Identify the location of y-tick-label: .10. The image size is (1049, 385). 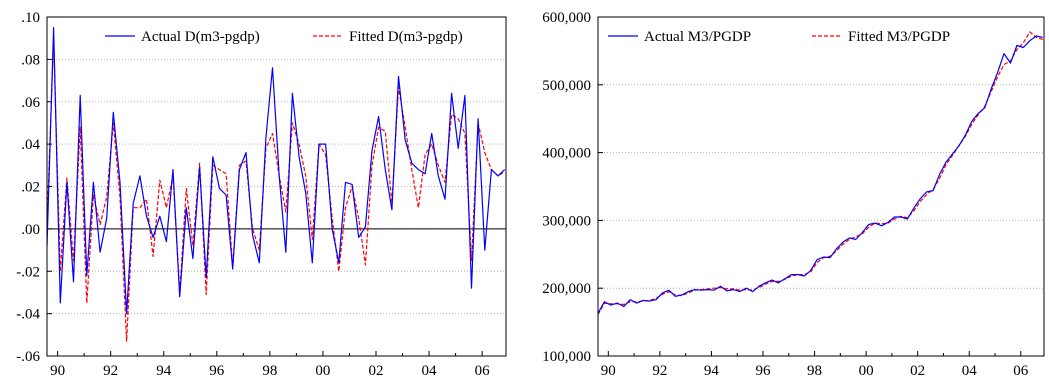
(30, 18).